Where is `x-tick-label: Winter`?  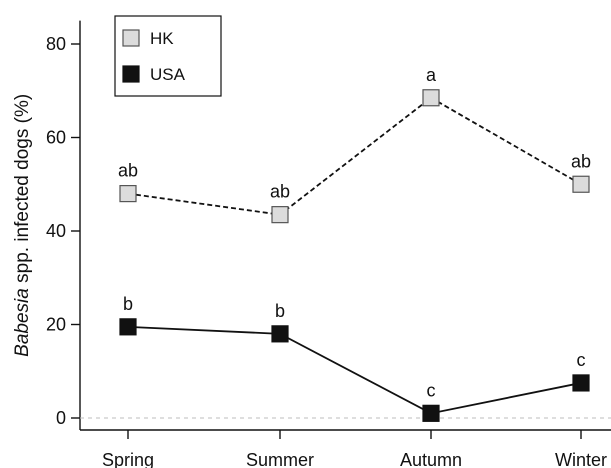 x-tick-label: Winter is located at coordinates (581, 459).